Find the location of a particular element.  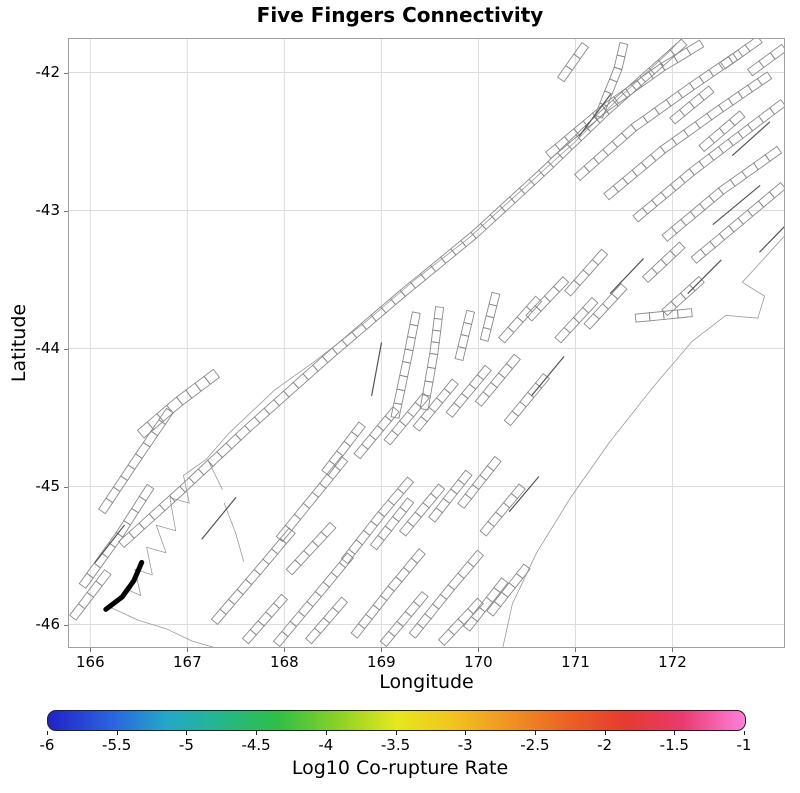

x-tick-label: 167 is located at coordinates (187, 662).